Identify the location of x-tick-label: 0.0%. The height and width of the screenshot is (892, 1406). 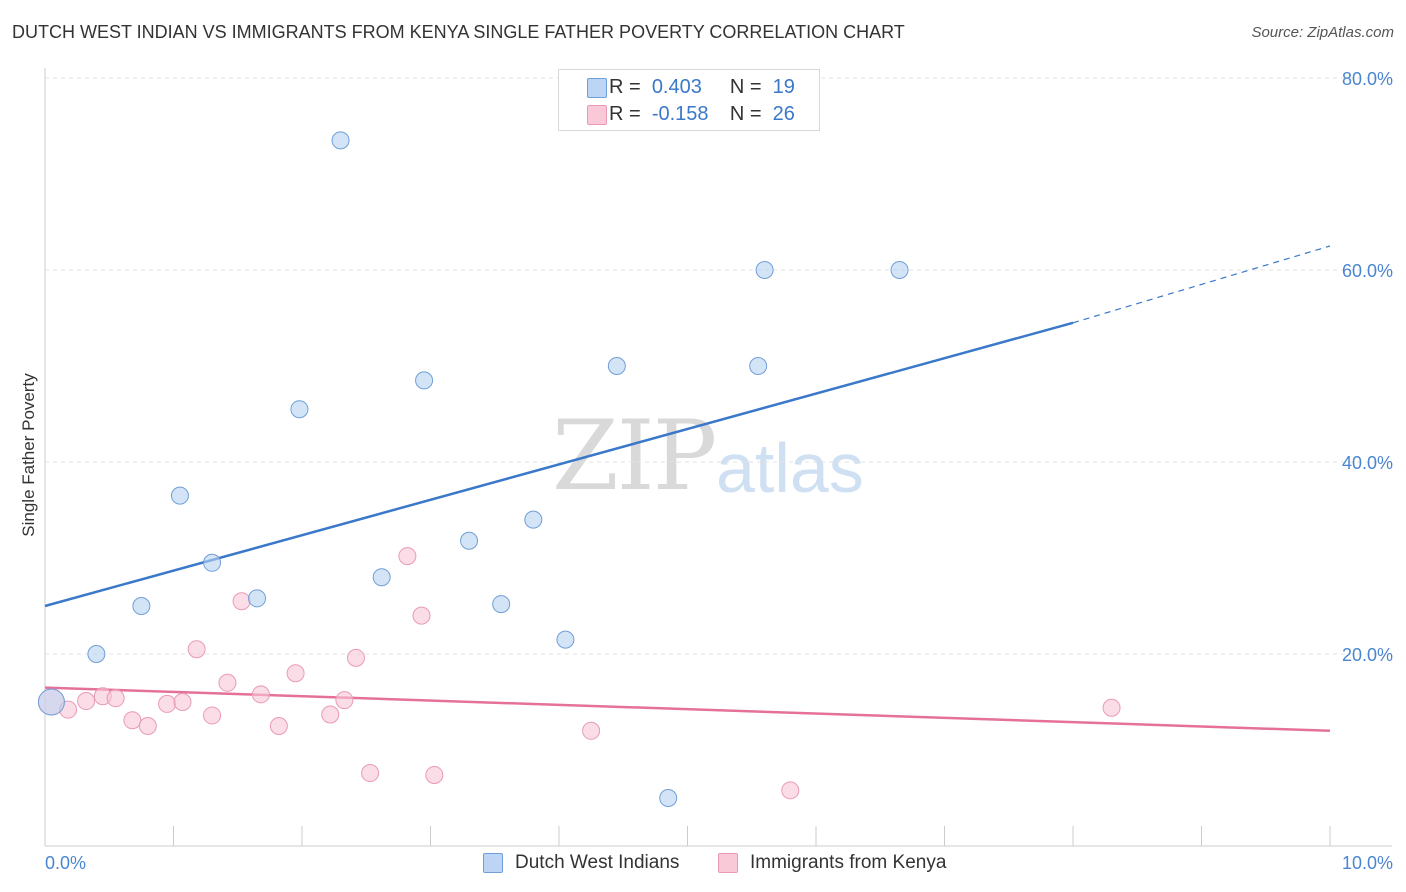
(65, 863).